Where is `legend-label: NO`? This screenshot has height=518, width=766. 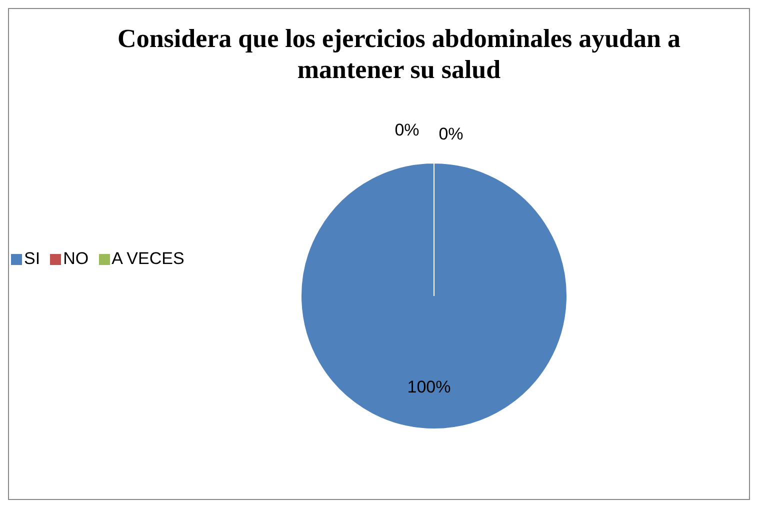 legend-label: NO is located at coordinates (76, 259).